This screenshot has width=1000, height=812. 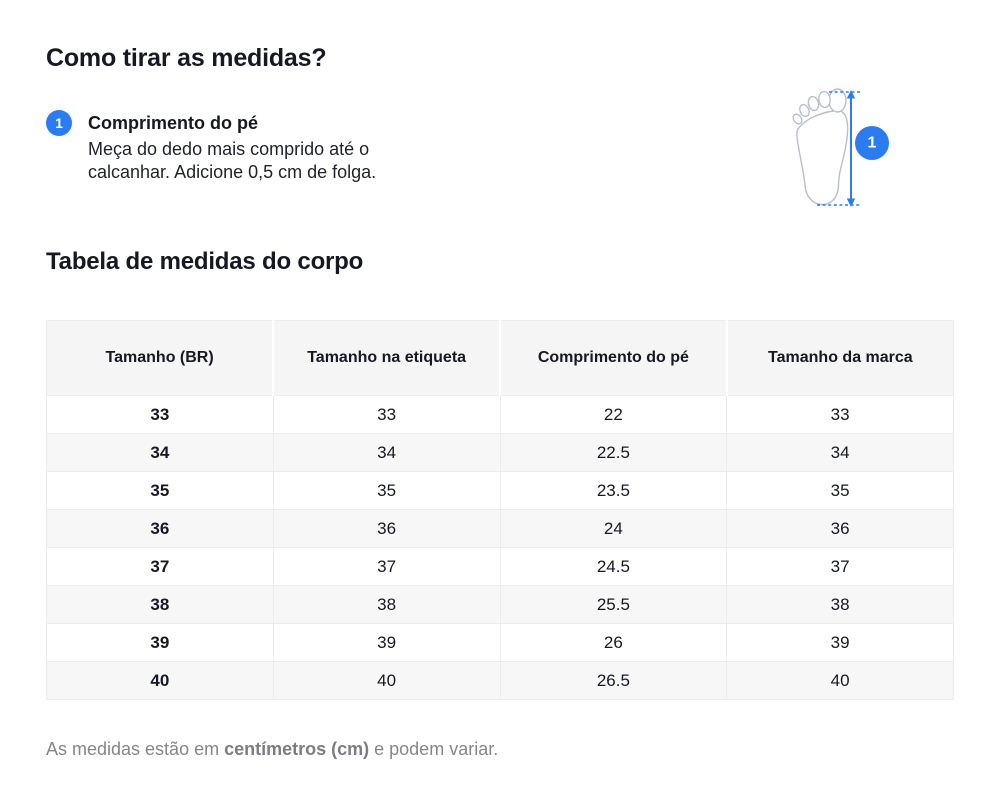 I want to click on step-1-badge: 1, so click(x=59, y=123).